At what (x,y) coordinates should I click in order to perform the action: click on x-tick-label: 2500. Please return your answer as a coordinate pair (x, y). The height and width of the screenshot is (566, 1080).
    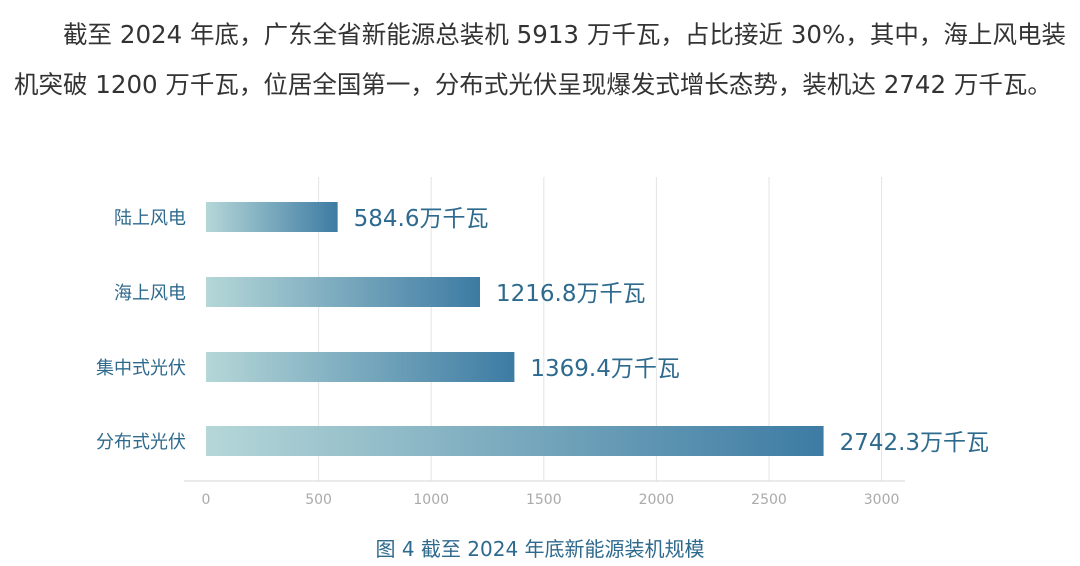
    Looking at the image, I should click on (769, 500).